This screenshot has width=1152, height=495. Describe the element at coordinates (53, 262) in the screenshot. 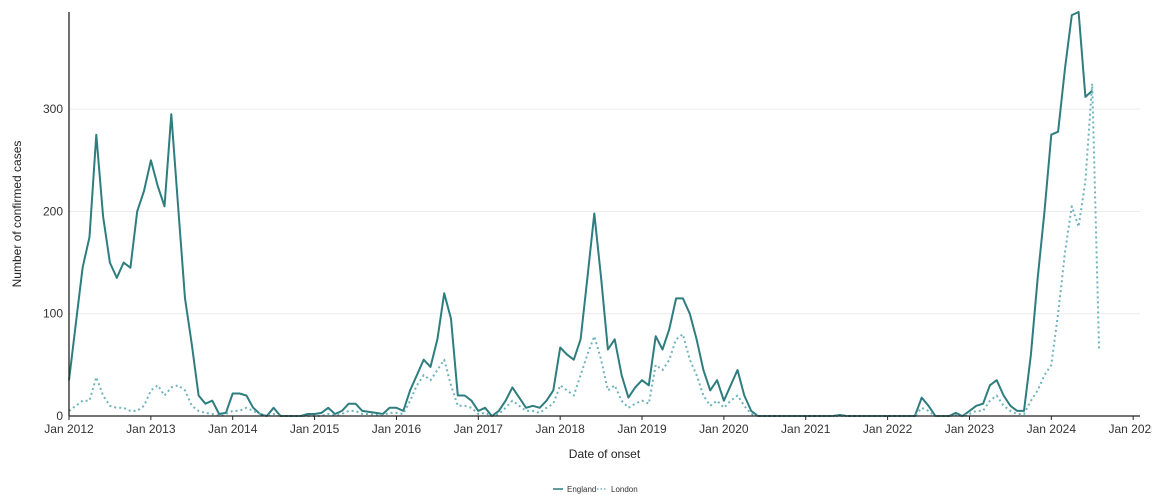

I see `y-axis-ticks: 0 100 200 300` at that location.